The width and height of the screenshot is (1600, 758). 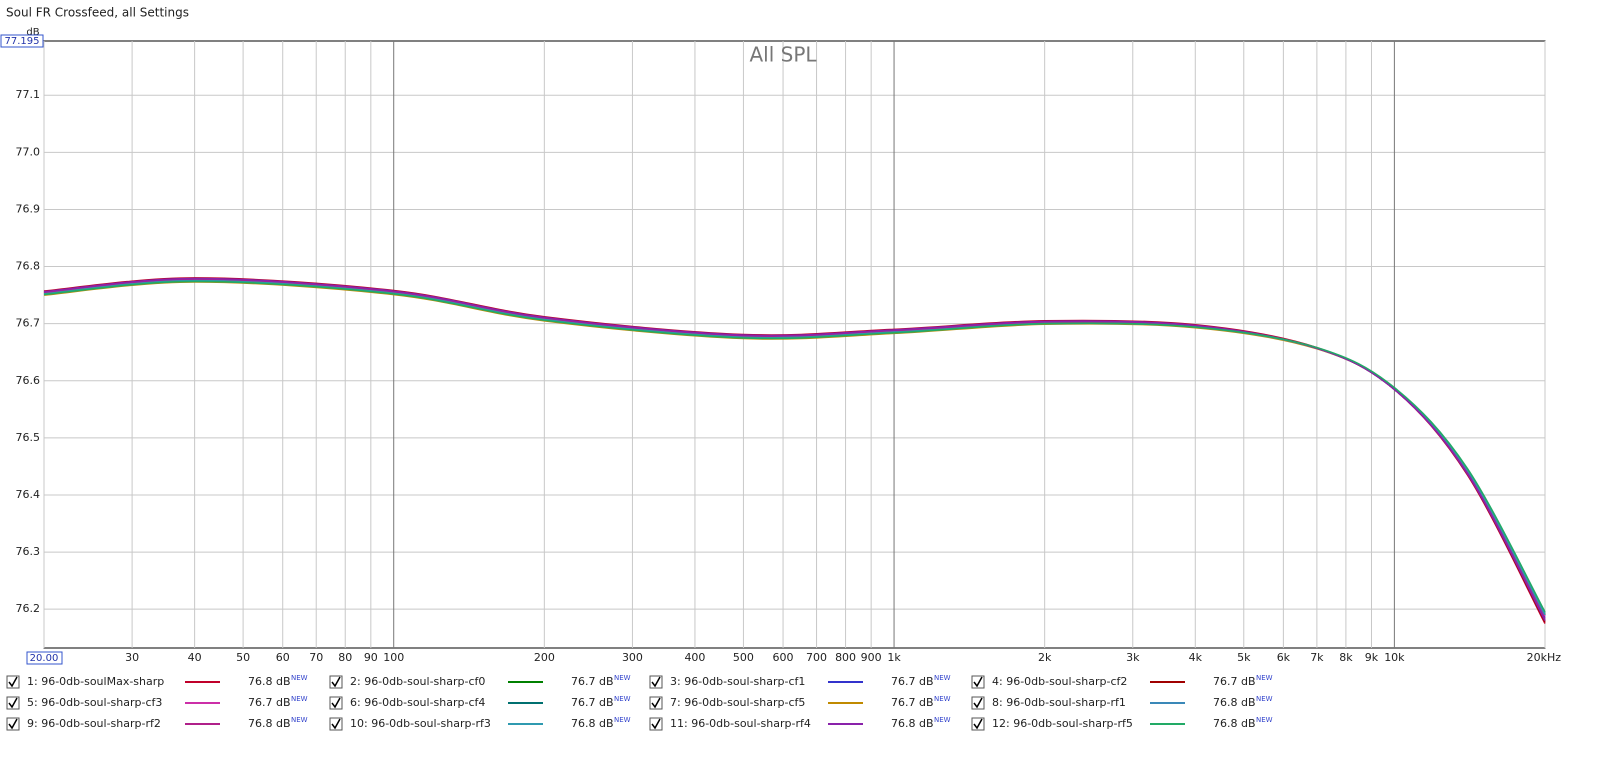 What do you see at coordinates (97, 13) in the screenshot?
I see `window-title: Soul FR Crossfeed, all Settings` at bounding box center [97, 13].